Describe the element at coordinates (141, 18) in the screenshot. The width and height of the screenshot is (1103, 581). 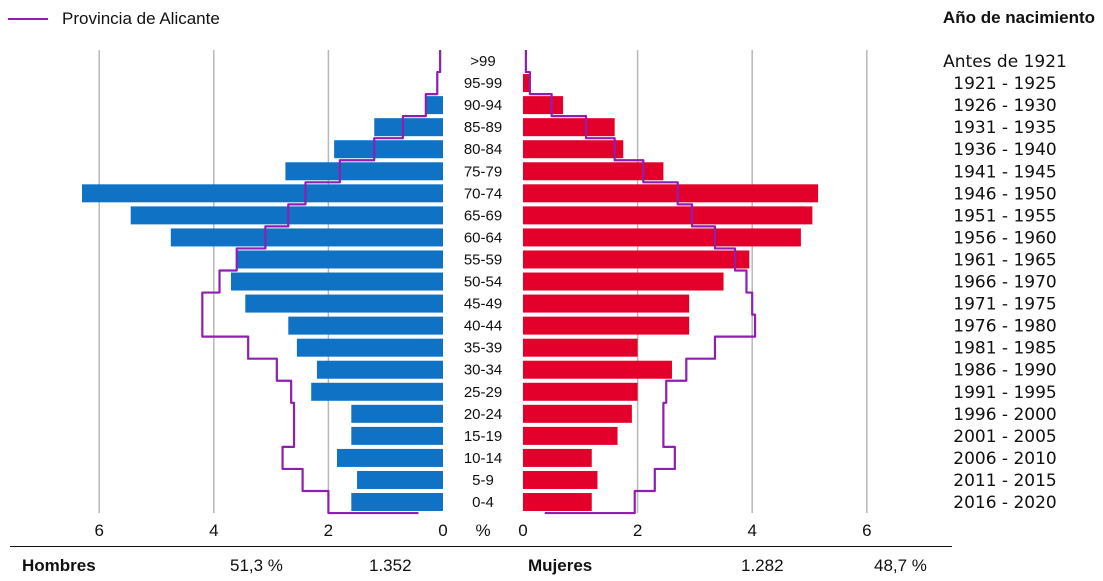
I see `legend-label: Provincia de Alicante` at that location.